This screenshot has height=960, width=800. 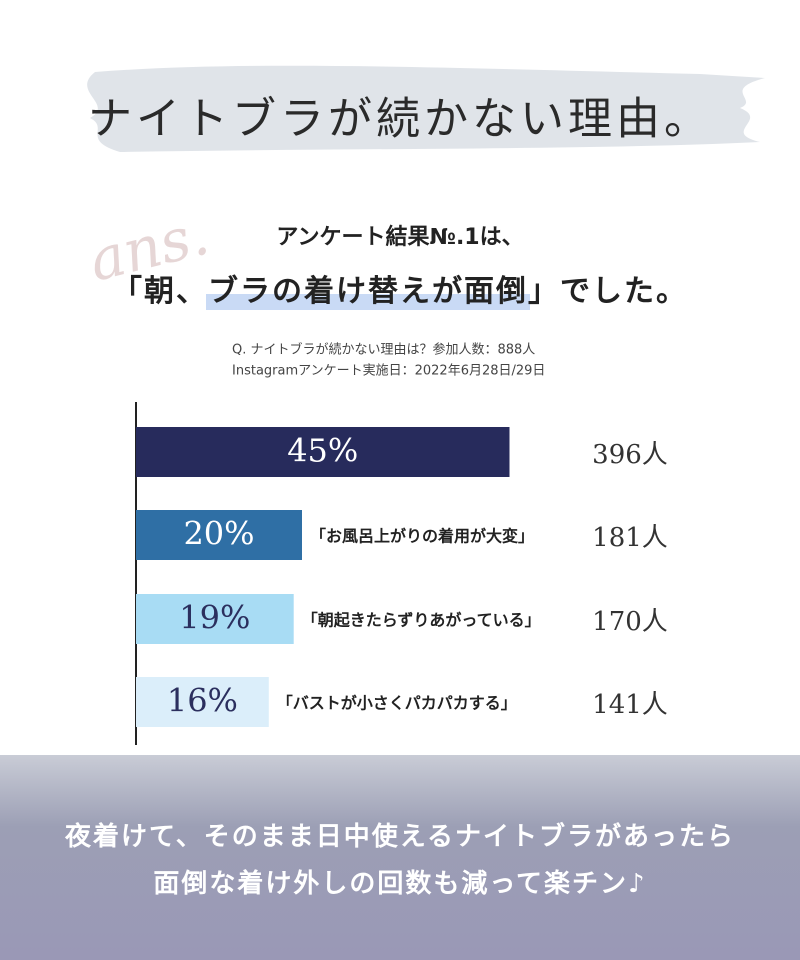 What do you see at coordinates (388, 371) in the screenshot?
I see `note: Instagramアンケート実施日：2022年6月28日/29日` at bounding box center [388, 371].